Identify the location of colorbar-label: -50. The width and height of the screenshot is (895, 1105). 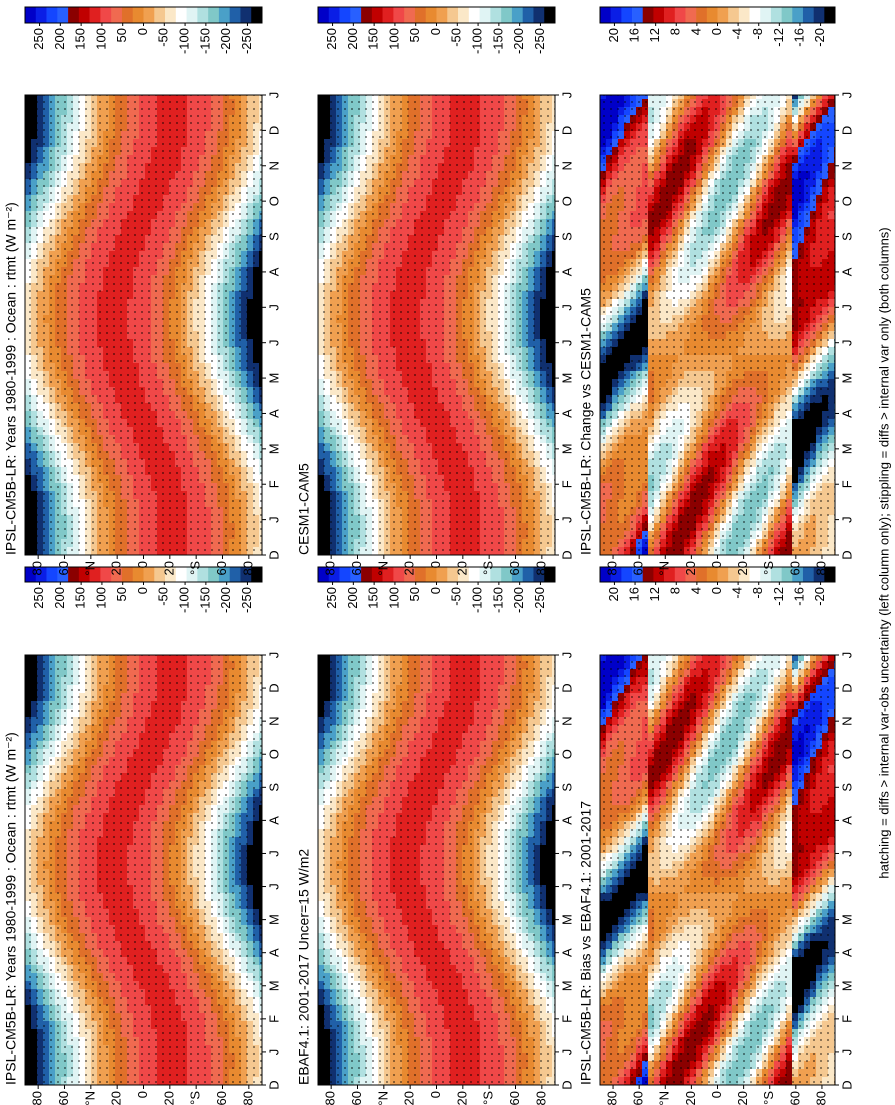
(163, 37).